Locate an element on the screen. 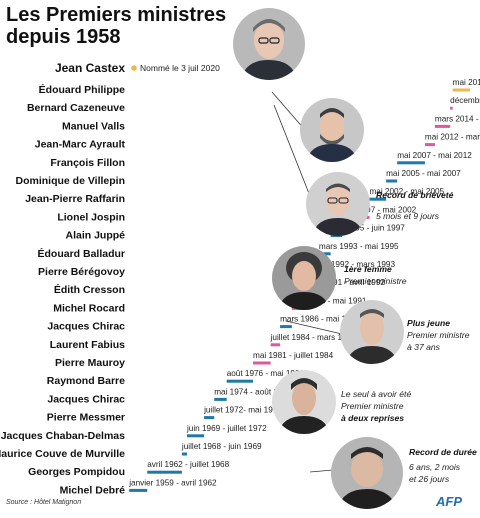 Image resolution: width=480 pixels, height=518 pixels. pm-dates: mars 2014 - décembre 2016 is located at coordinates (457, 118).